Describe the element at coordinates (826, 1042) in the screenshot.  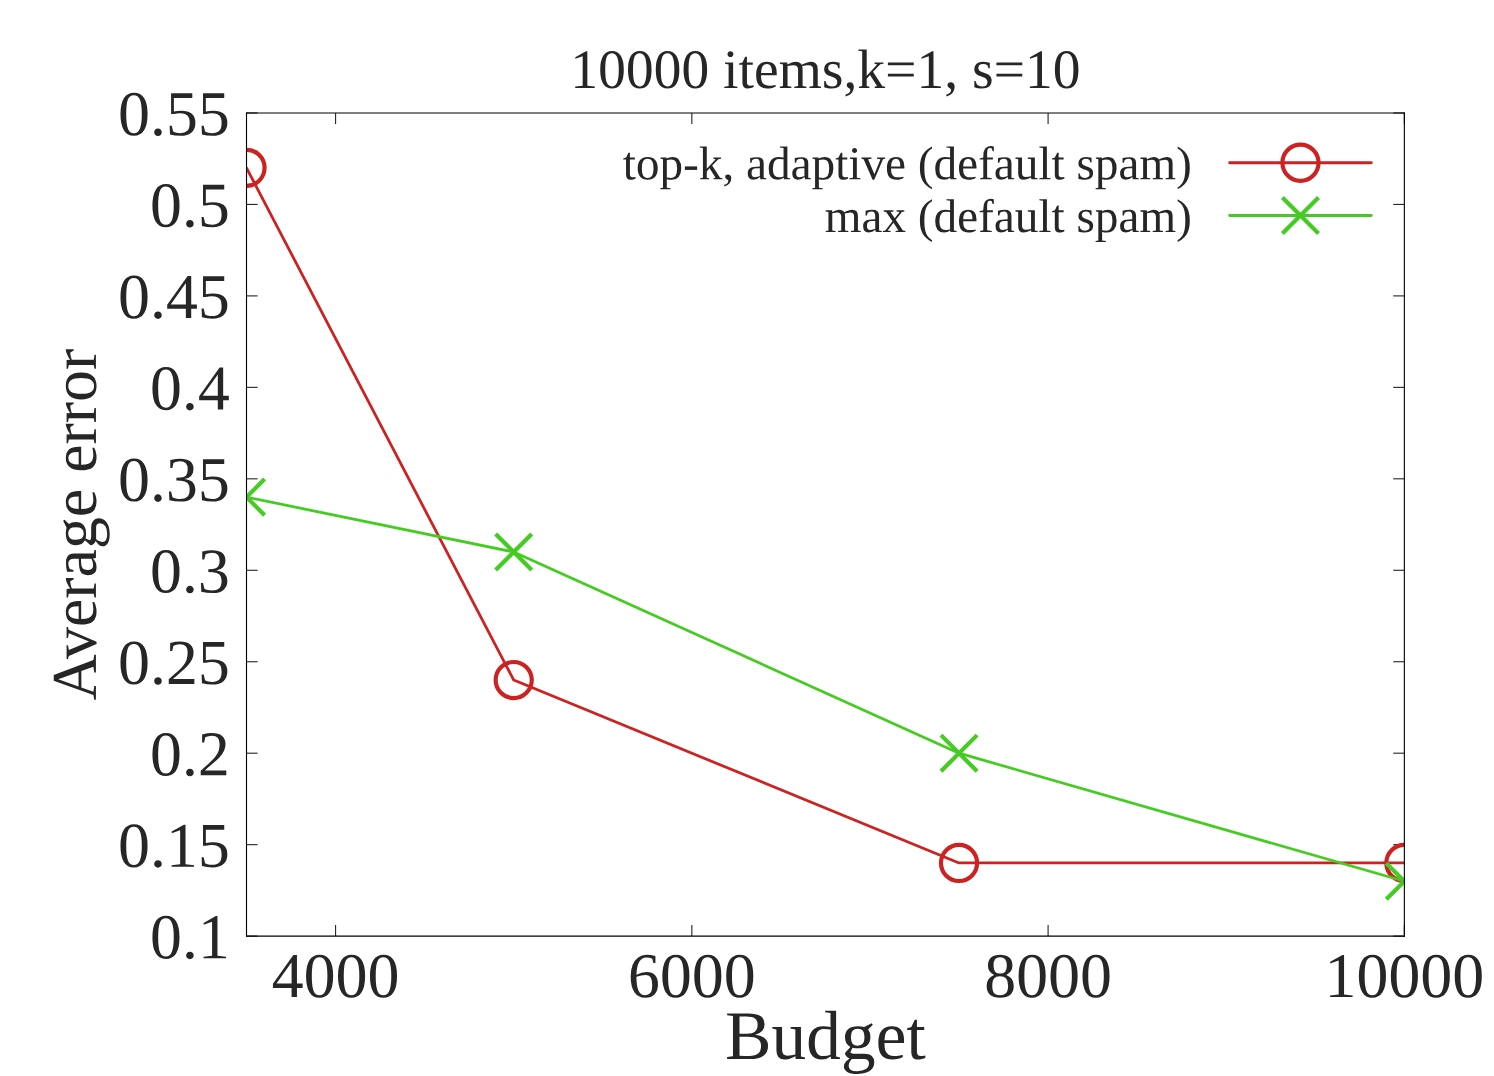
I see `x-axis-title: Budget` at that location.